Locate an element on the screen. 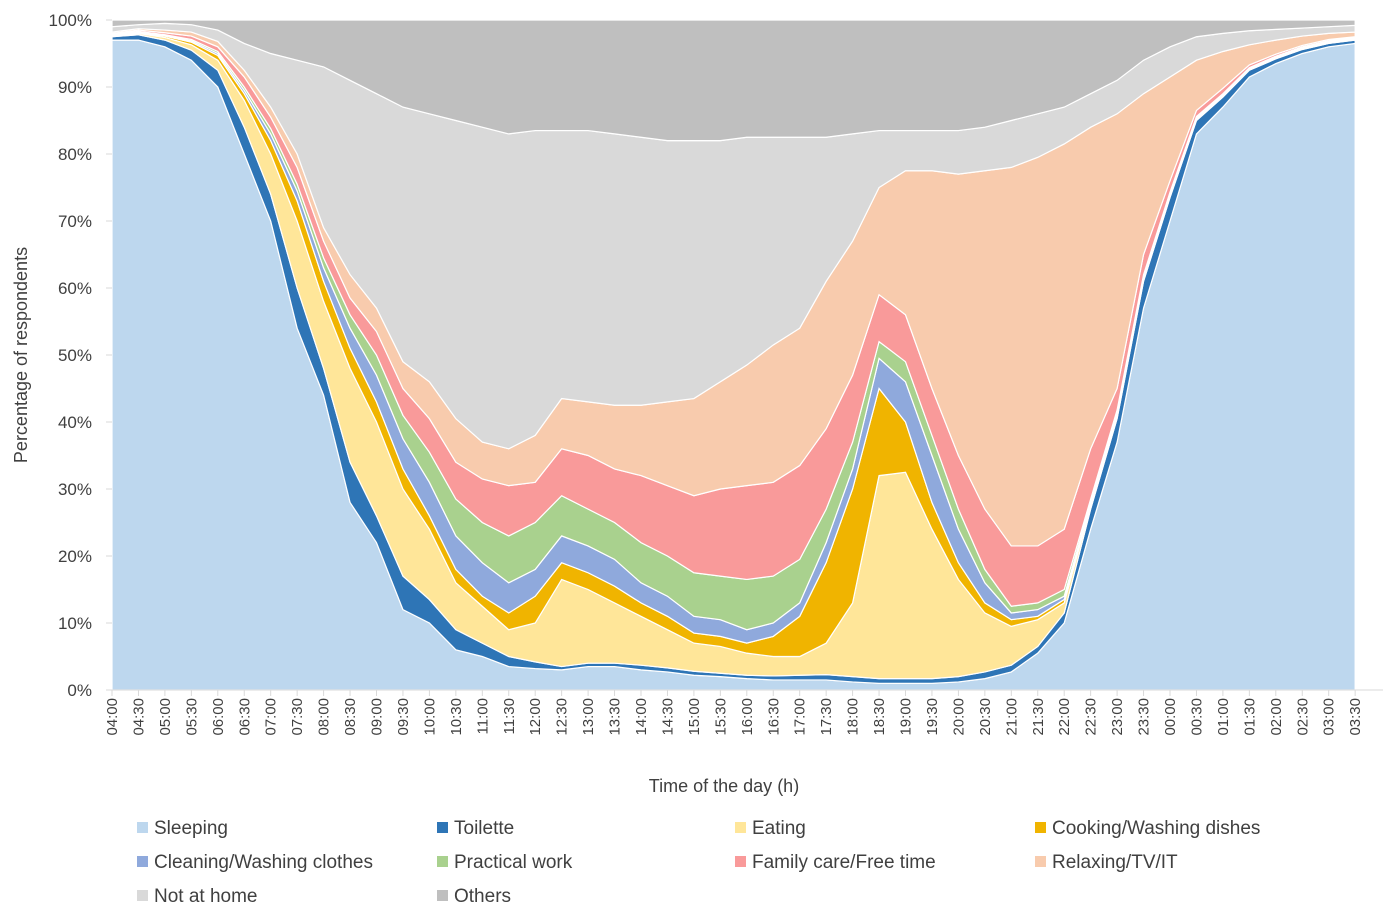 The image size is (1387, 910). y-tick-label: 60% is located at coordinates (75, 288).